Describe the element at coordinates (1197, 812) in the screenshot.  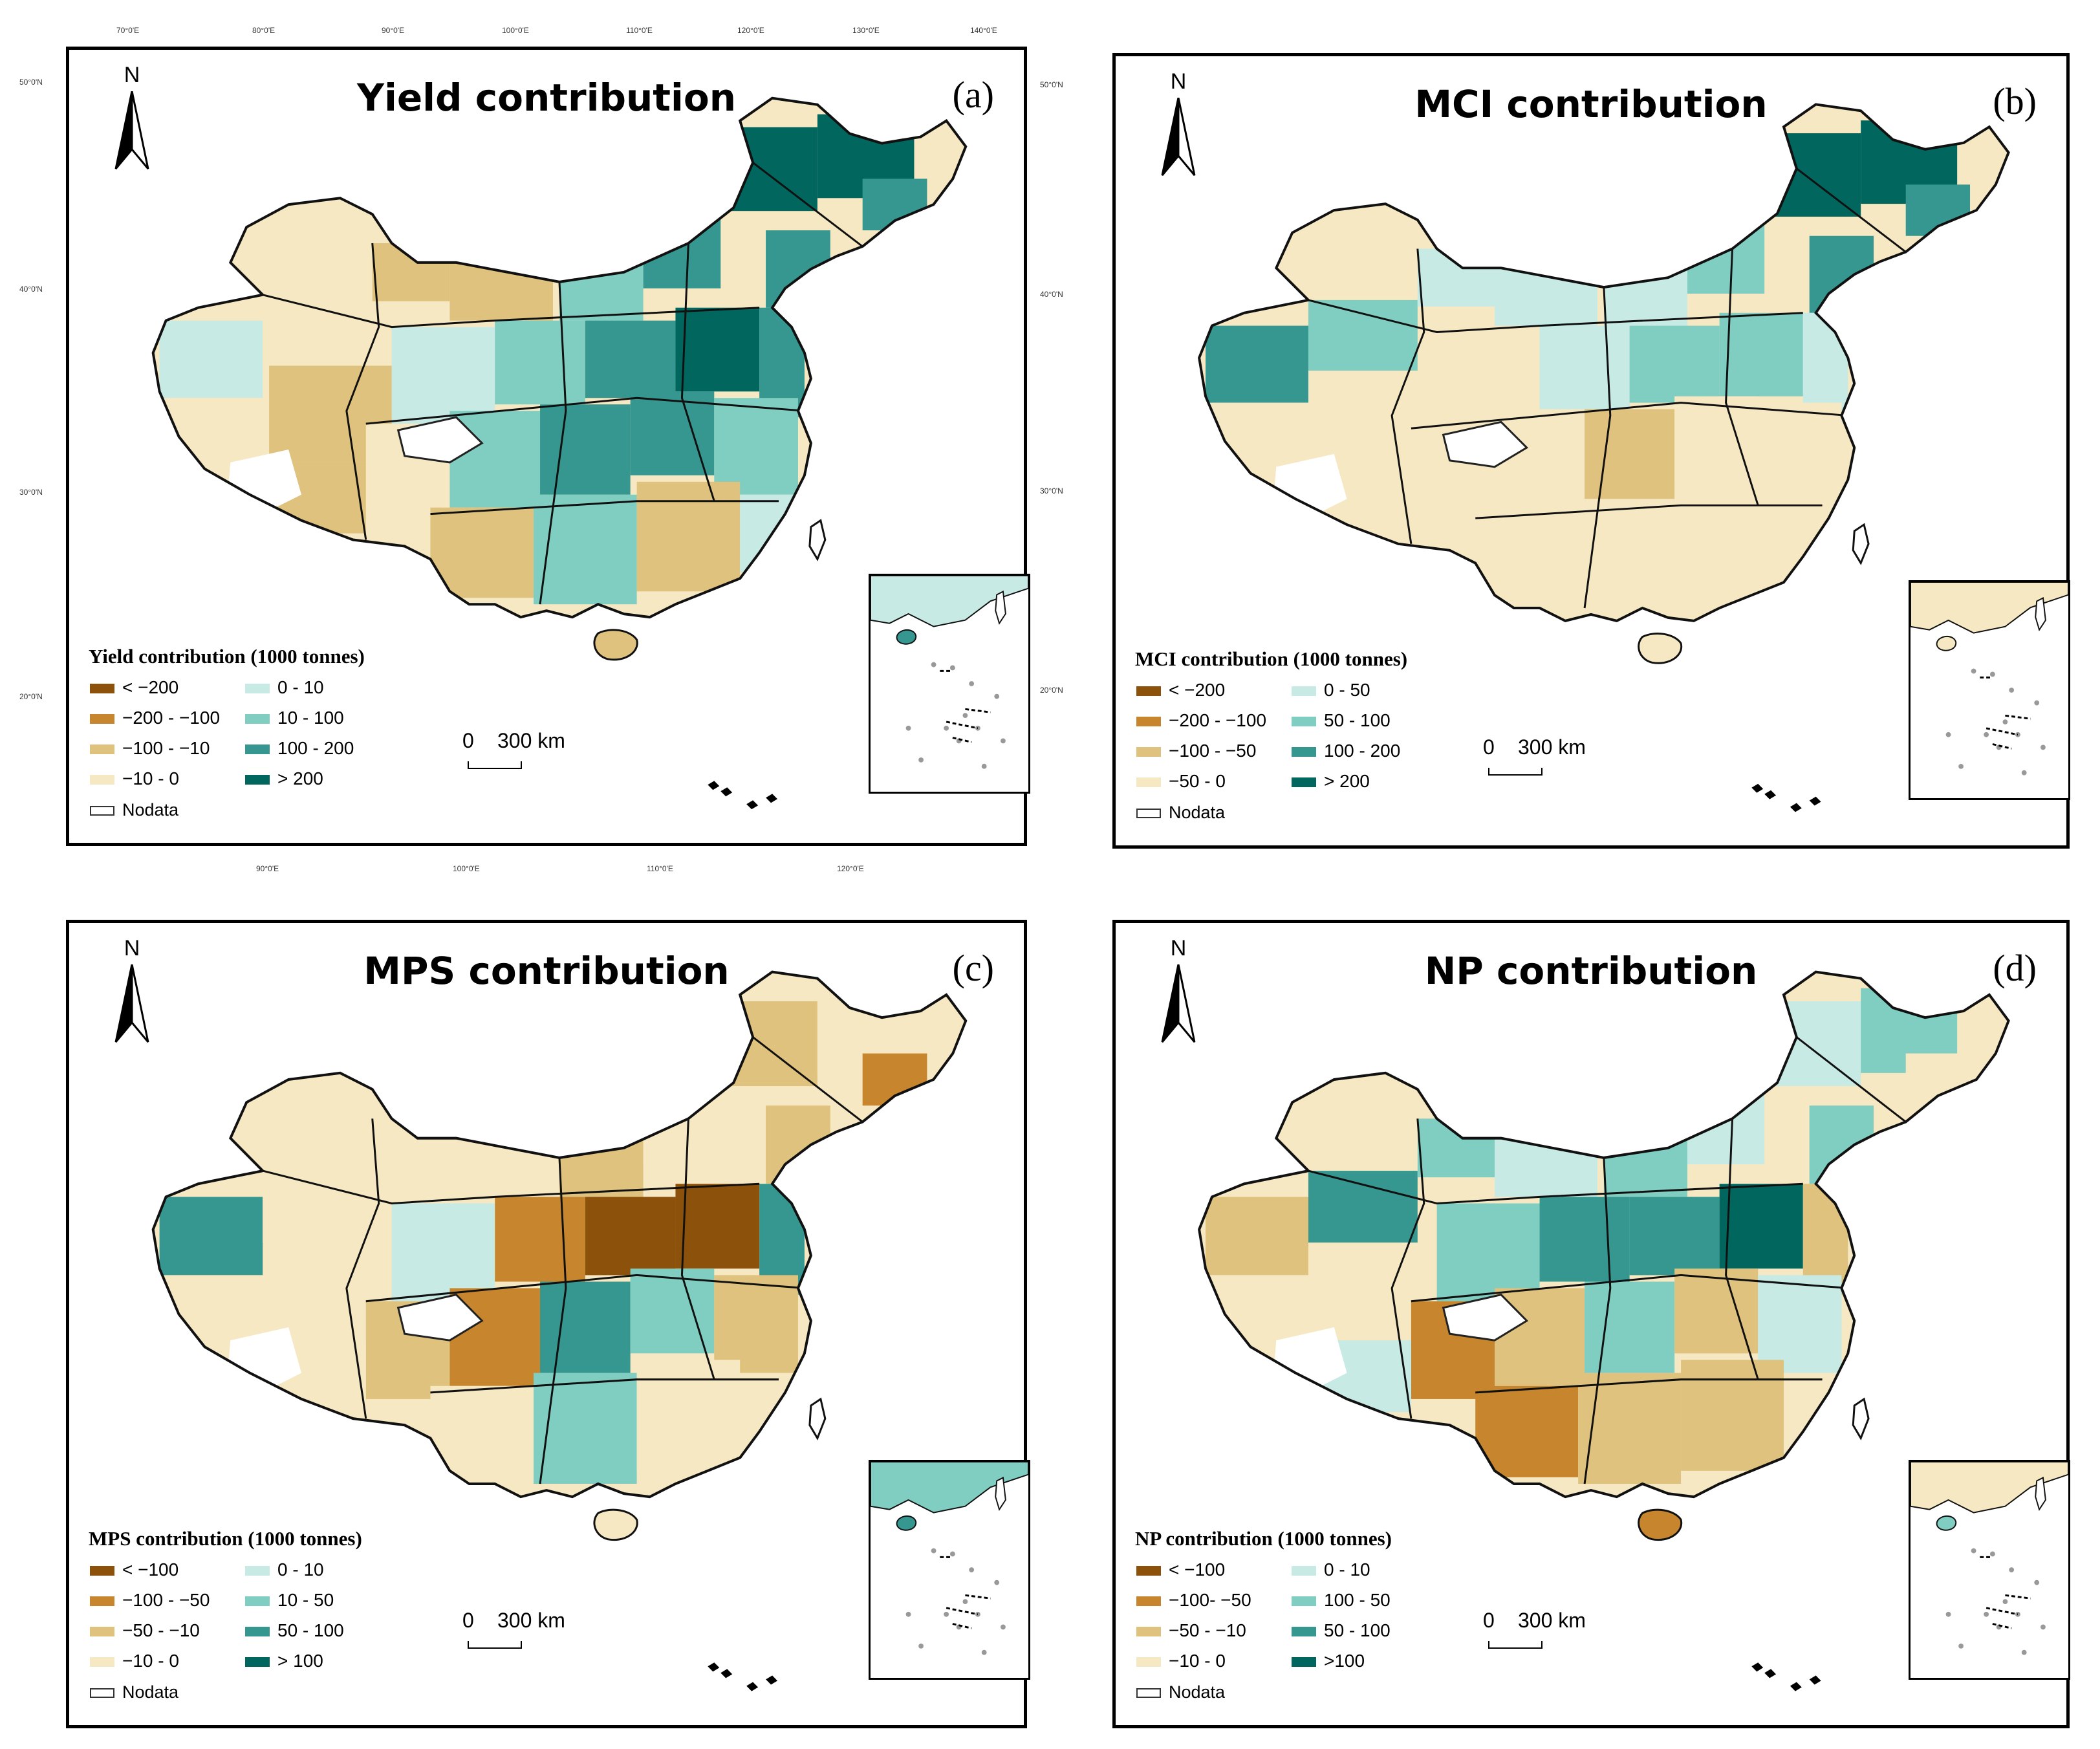
I see `nodata-label: Nodata` at that location.